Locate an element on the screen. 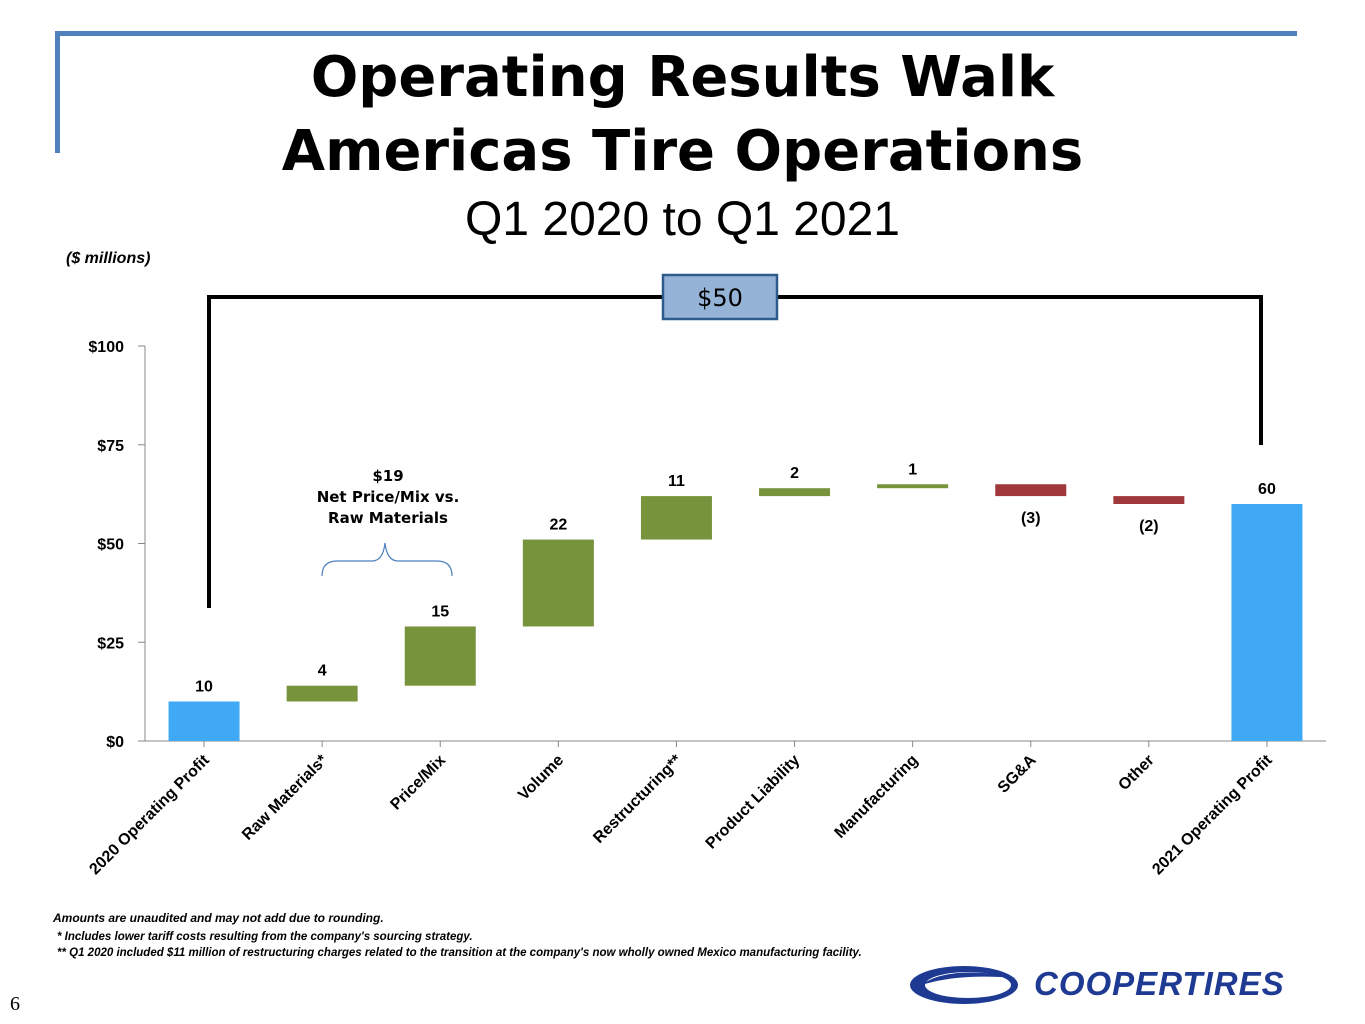  x-category-label: Volume is located at coordinates (541, 778).